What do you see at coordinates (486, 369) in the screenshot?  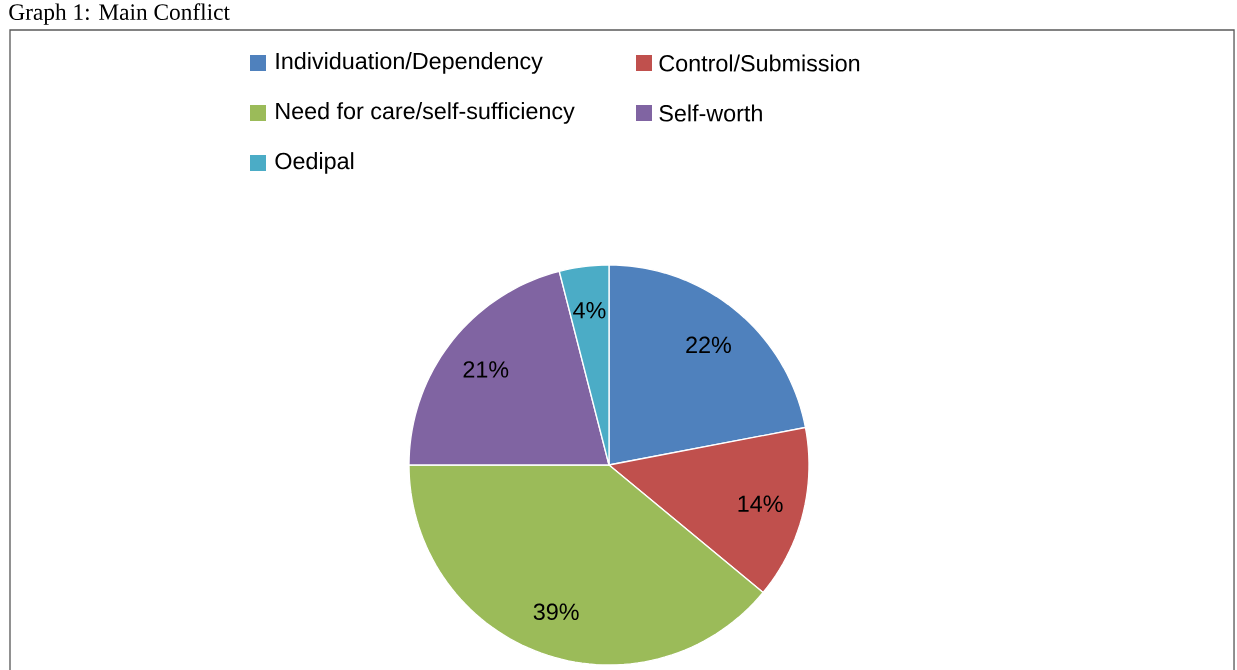 I see `data-label: 21%` at bounding box center [486, 369].